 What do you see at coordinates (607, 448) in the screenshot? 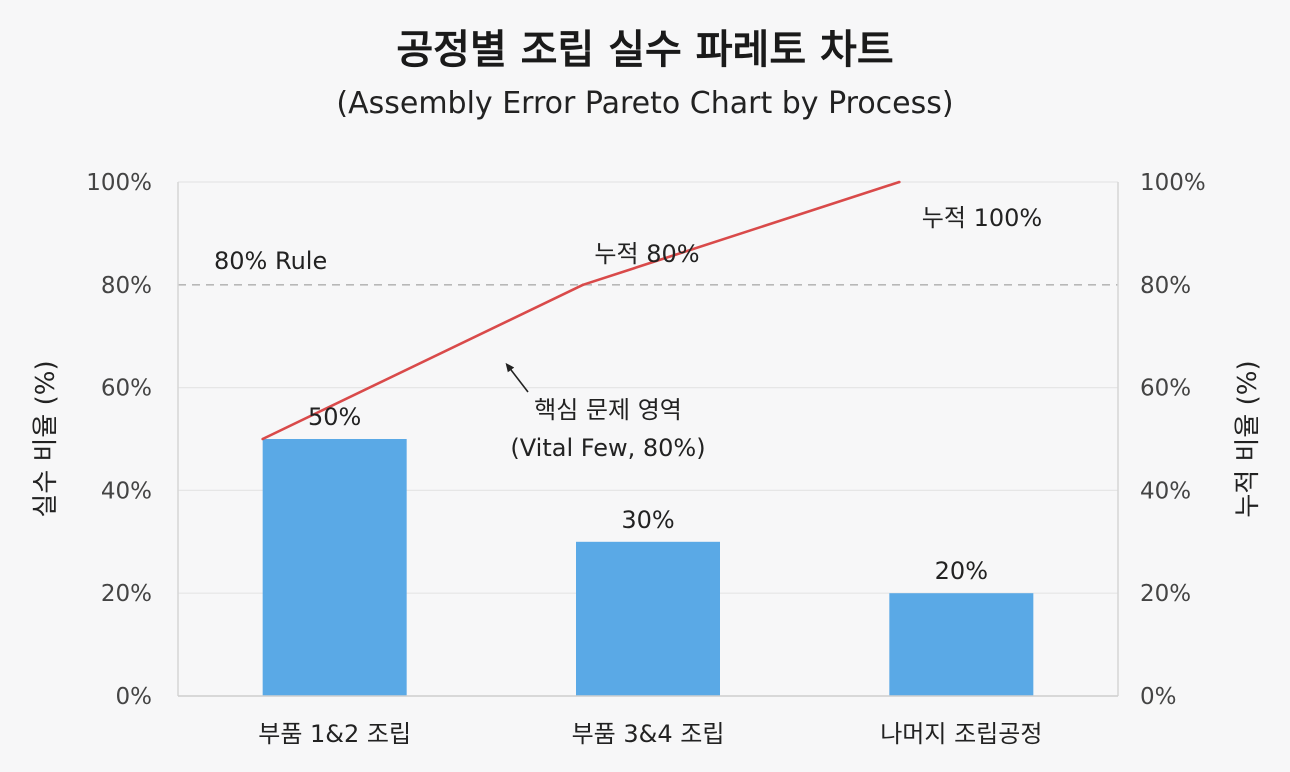
I see `annotation-vital-few-line2: (Vital Few, 80%)` at bounding box center [607, 448].